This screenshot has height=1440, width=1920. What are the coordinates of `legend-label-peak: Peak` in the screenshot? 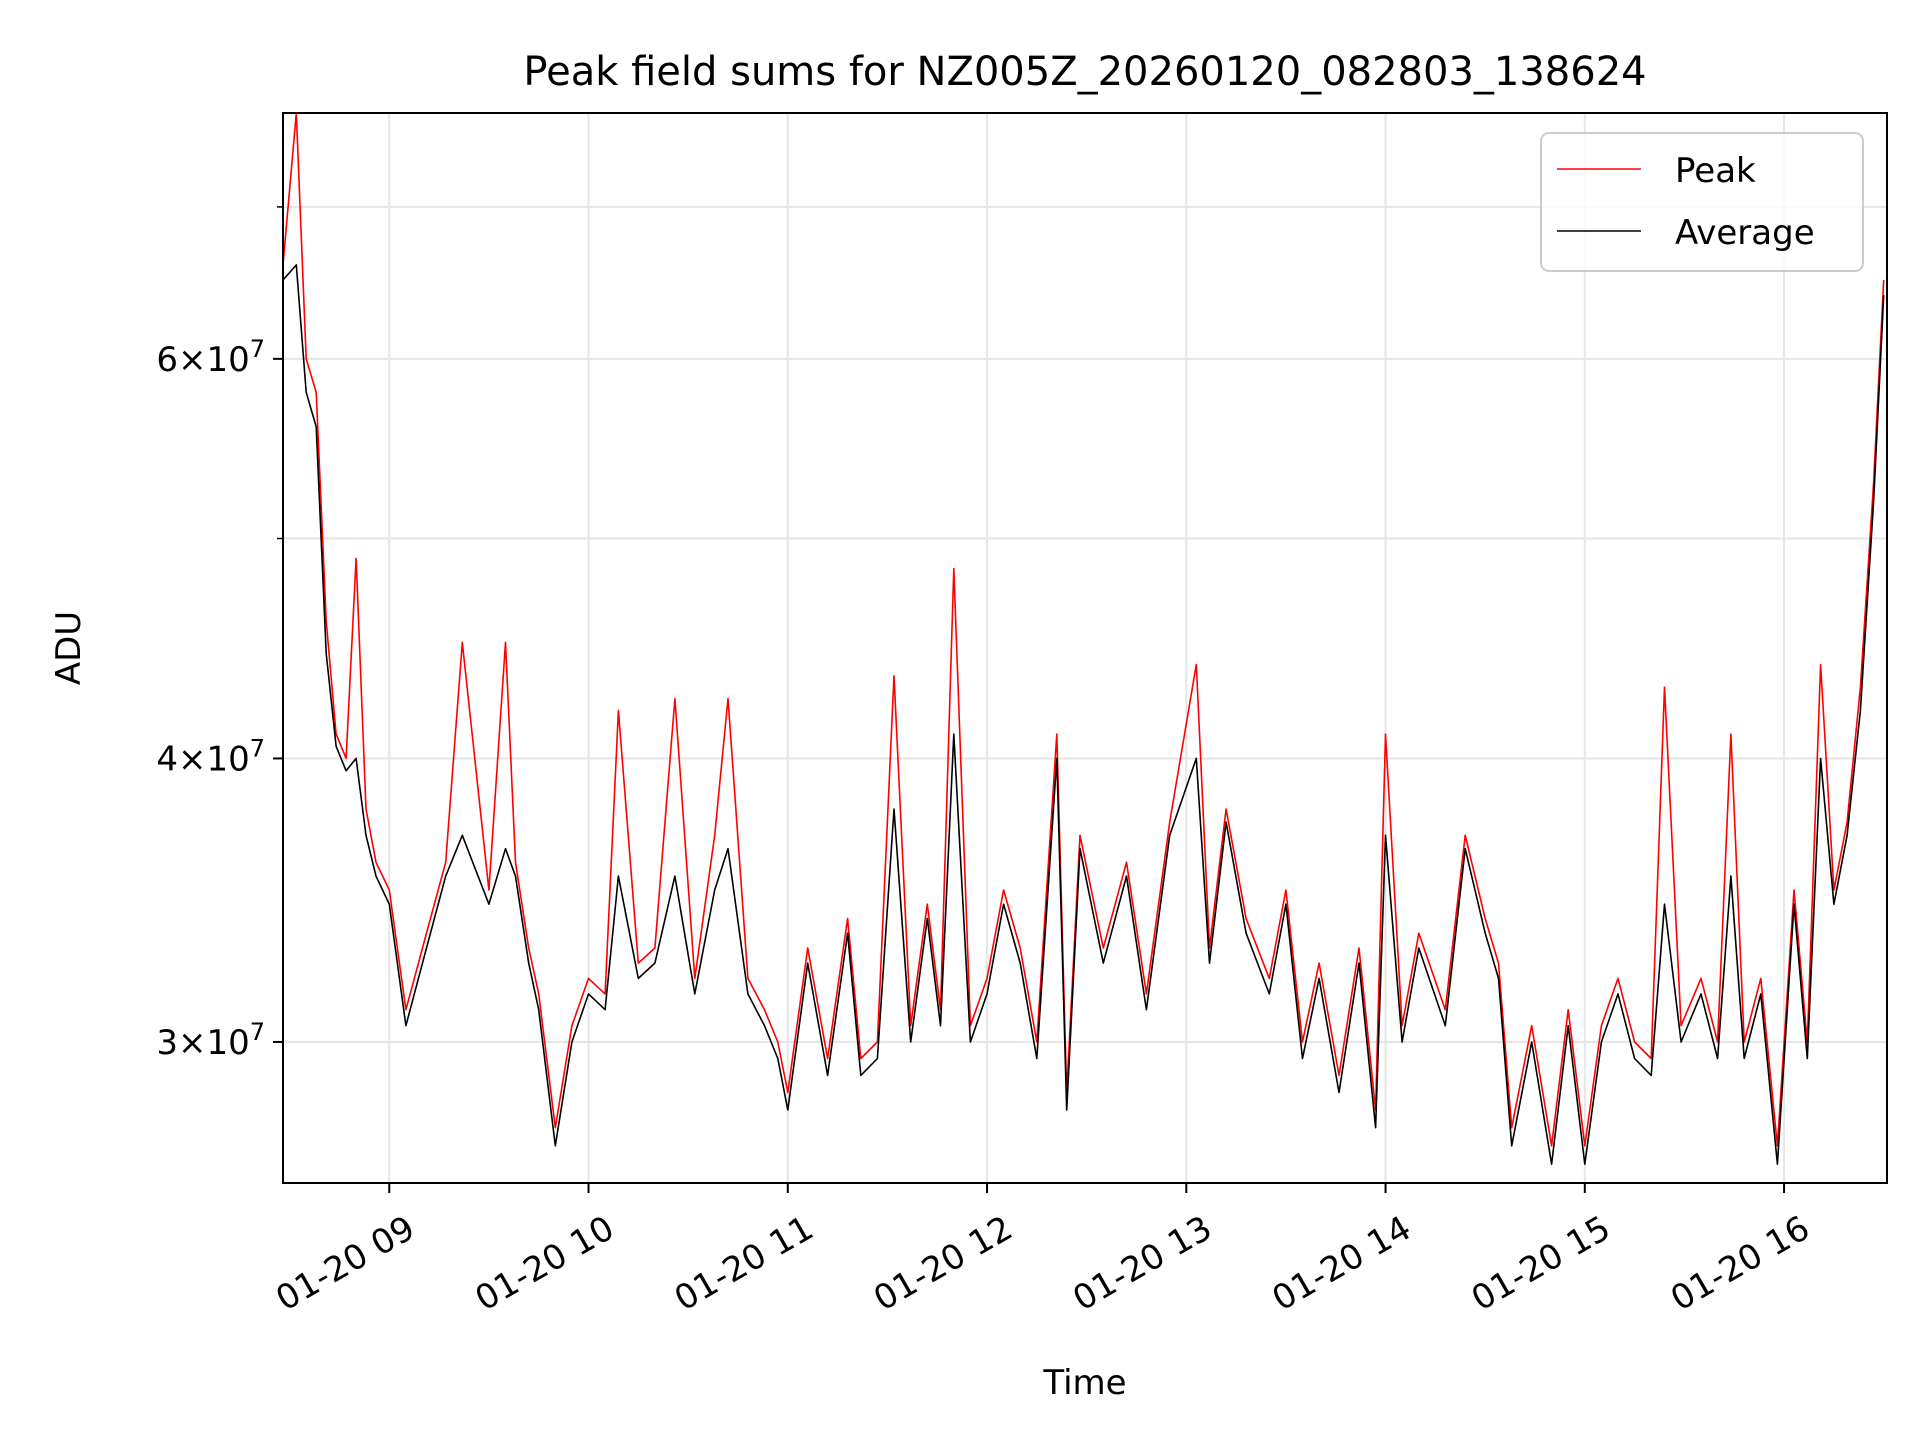 It's located at (1715, 171).